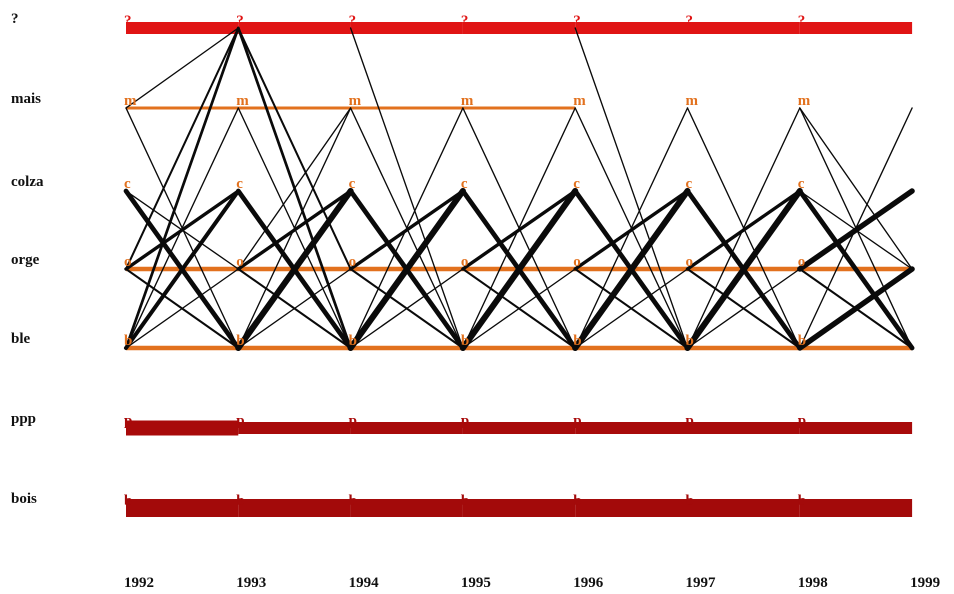  What do you see at coordinates (182, 308) in the screenshot?
I see `transition-orge-to-ble-1992` at bounding box center [182, 308].